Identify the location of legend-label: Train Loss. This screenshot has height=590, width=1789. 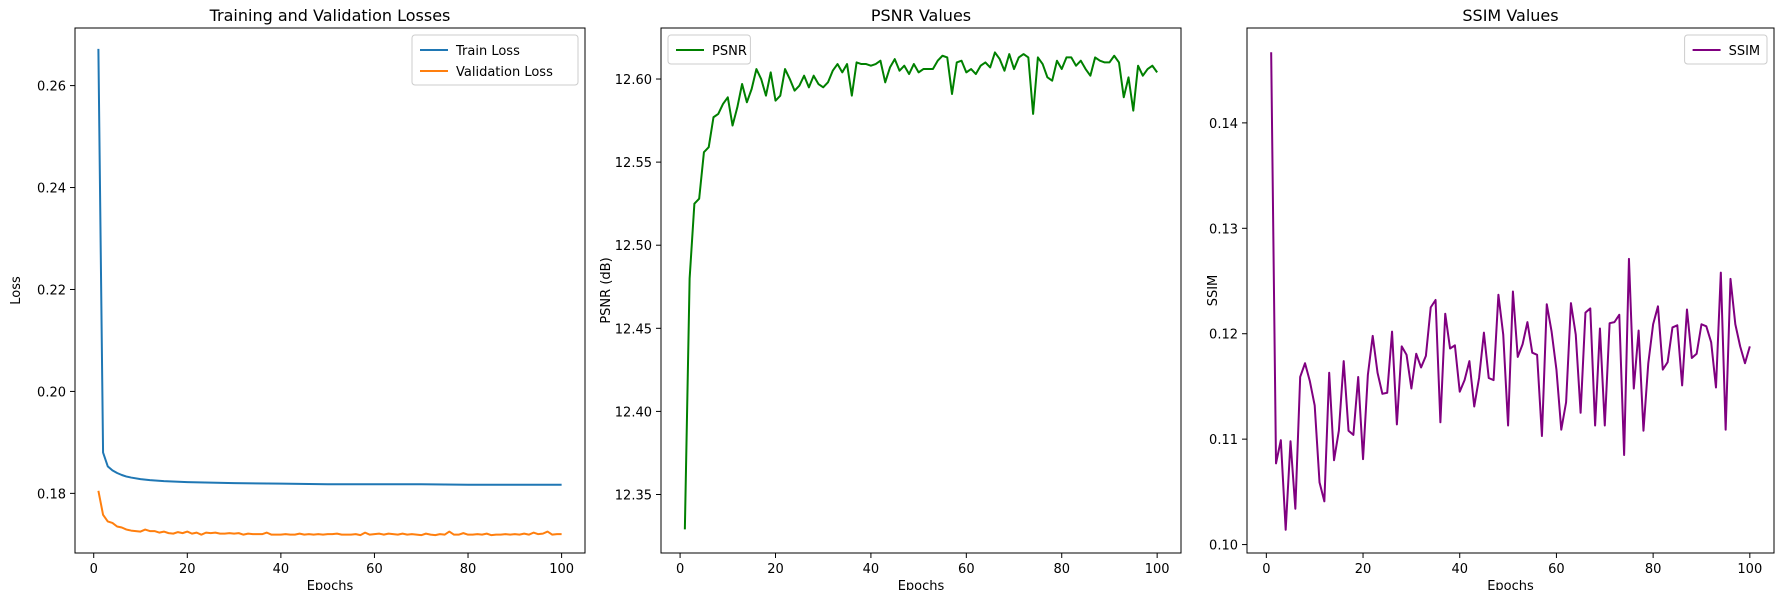
(487, 51).